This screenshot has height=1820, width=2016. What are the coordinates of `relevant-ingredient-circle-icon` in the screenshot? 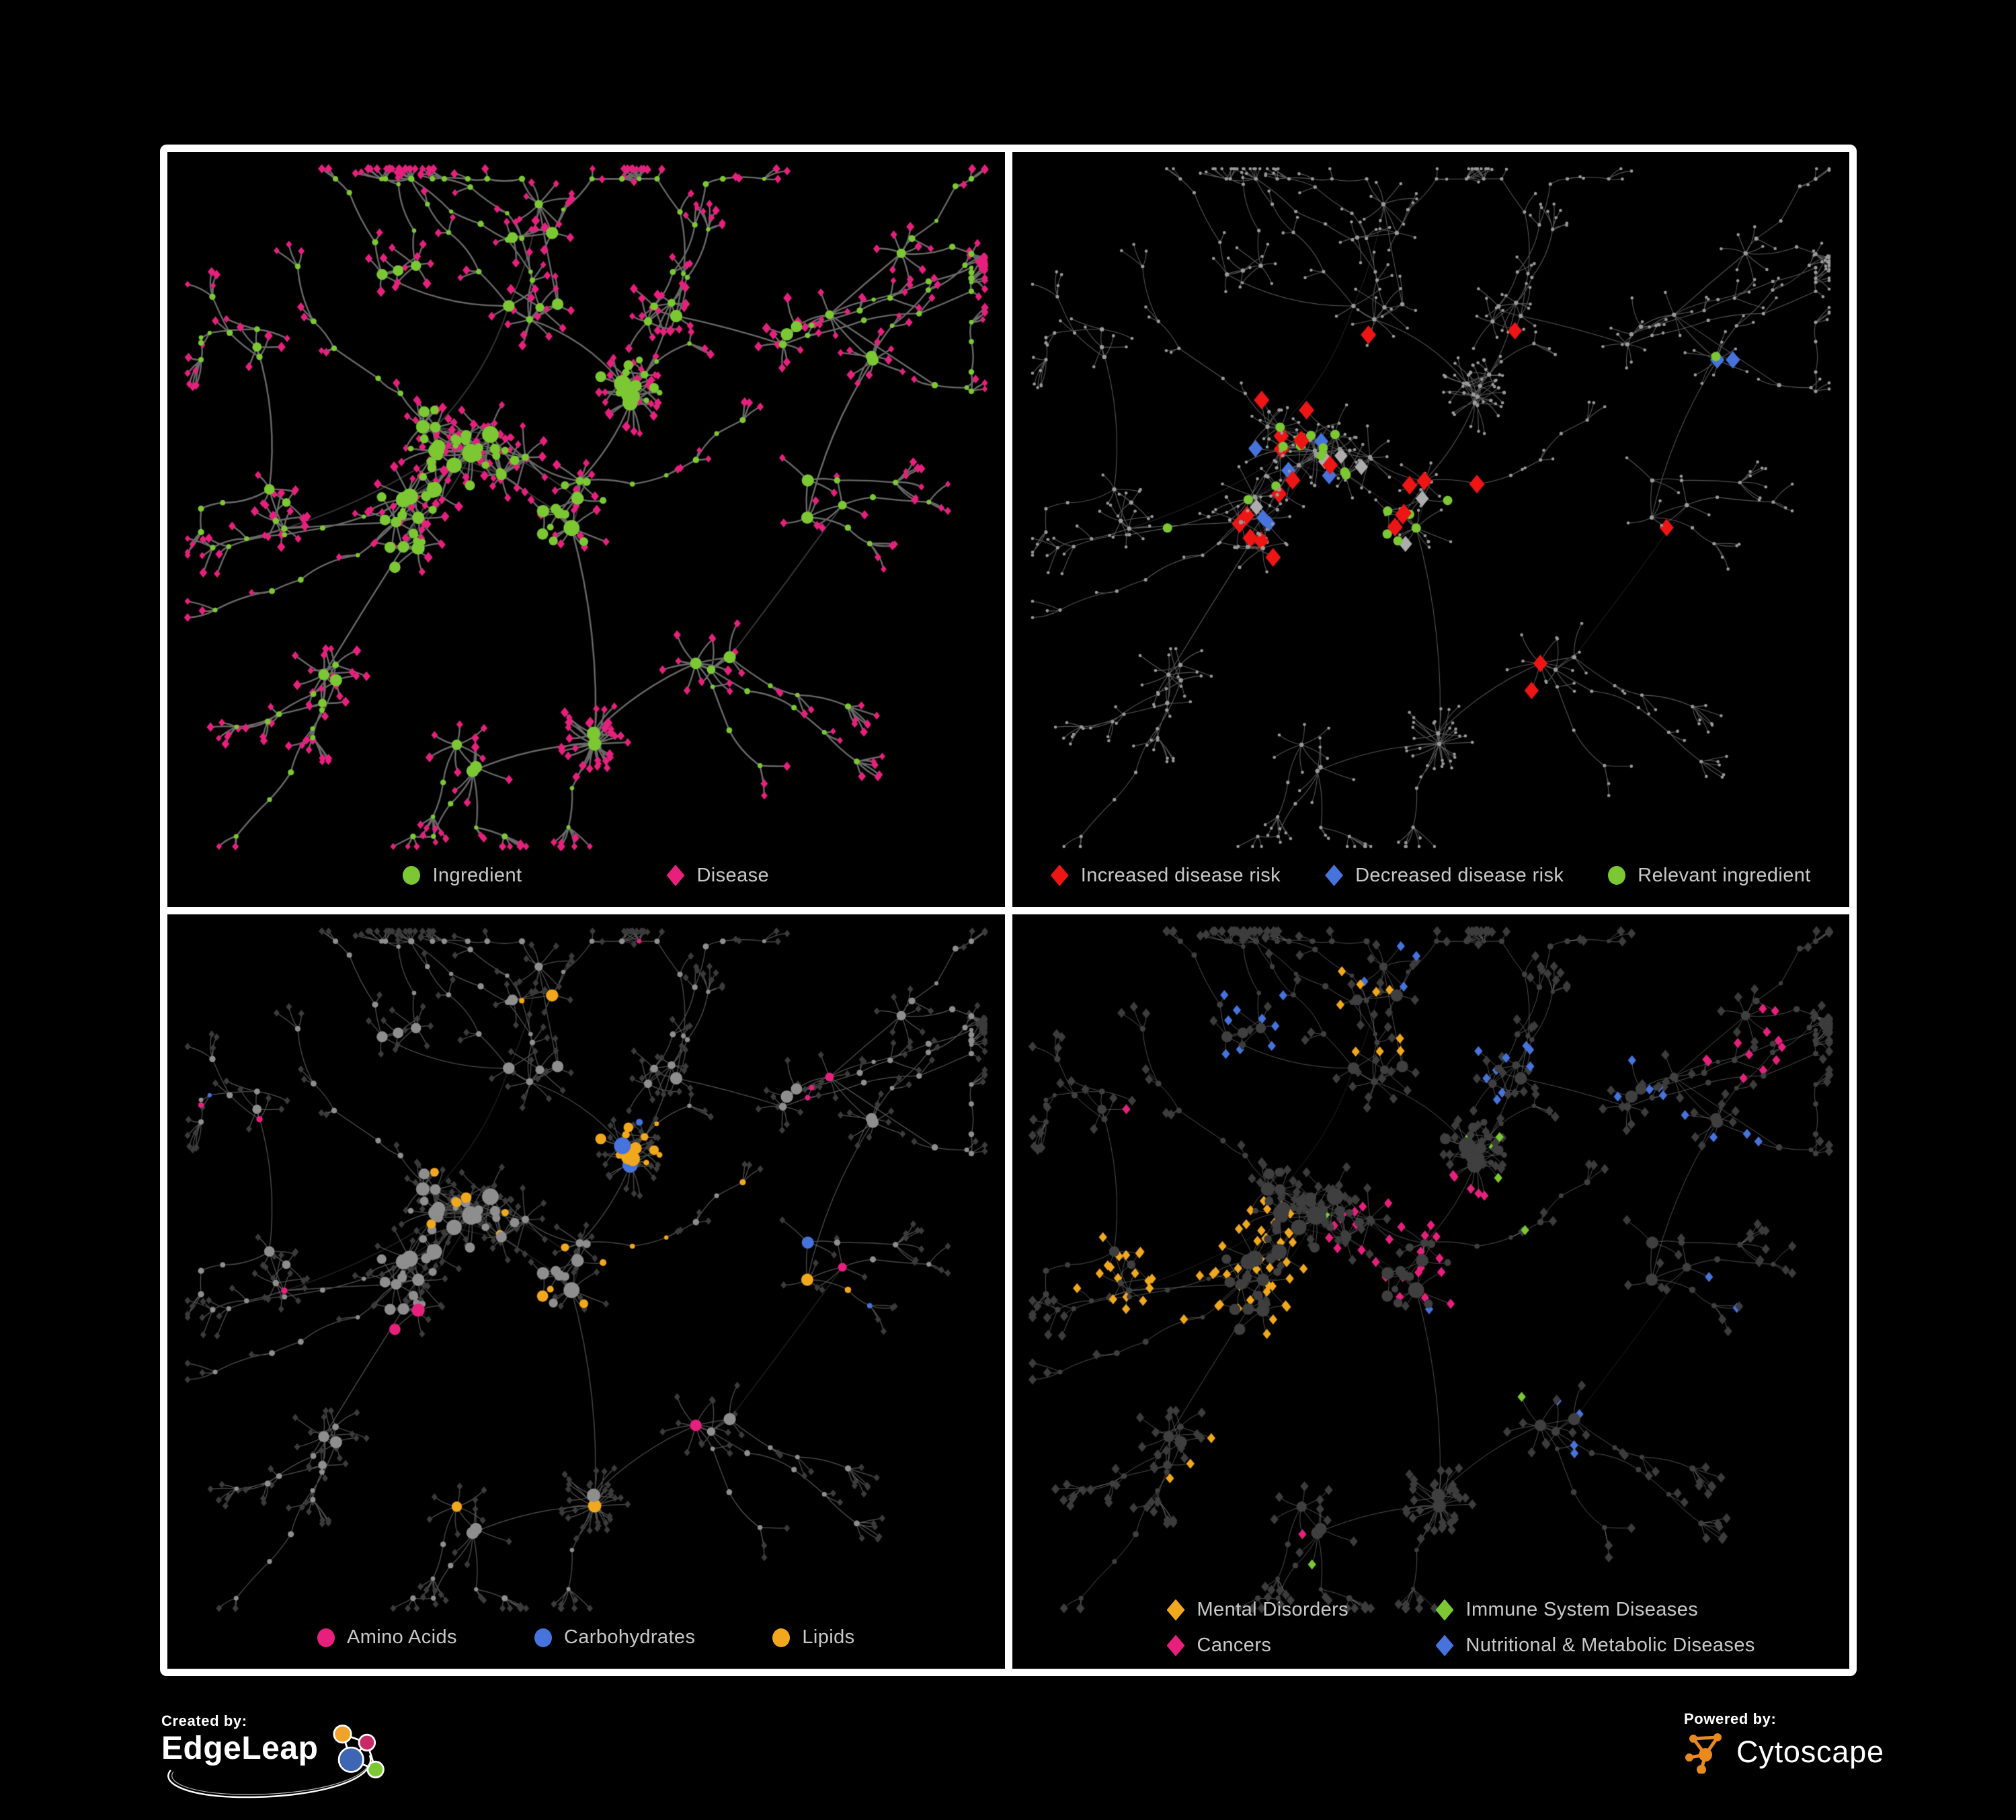 It's located at (1617, 875).